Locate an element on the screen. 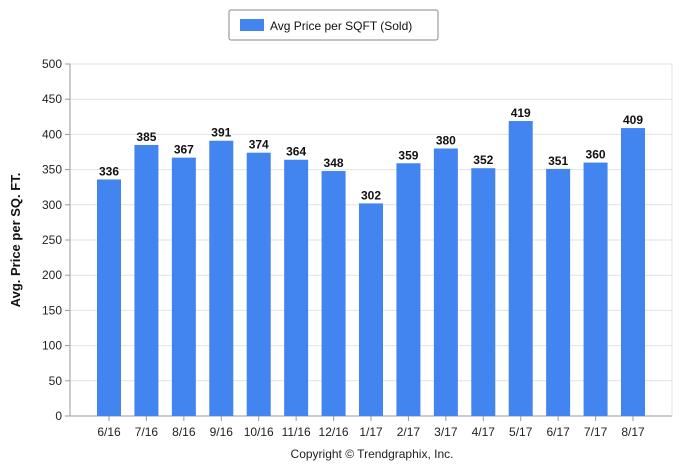 The image size is (681, 464). y-tick-label: 100 is located at coordinates (52, 346).